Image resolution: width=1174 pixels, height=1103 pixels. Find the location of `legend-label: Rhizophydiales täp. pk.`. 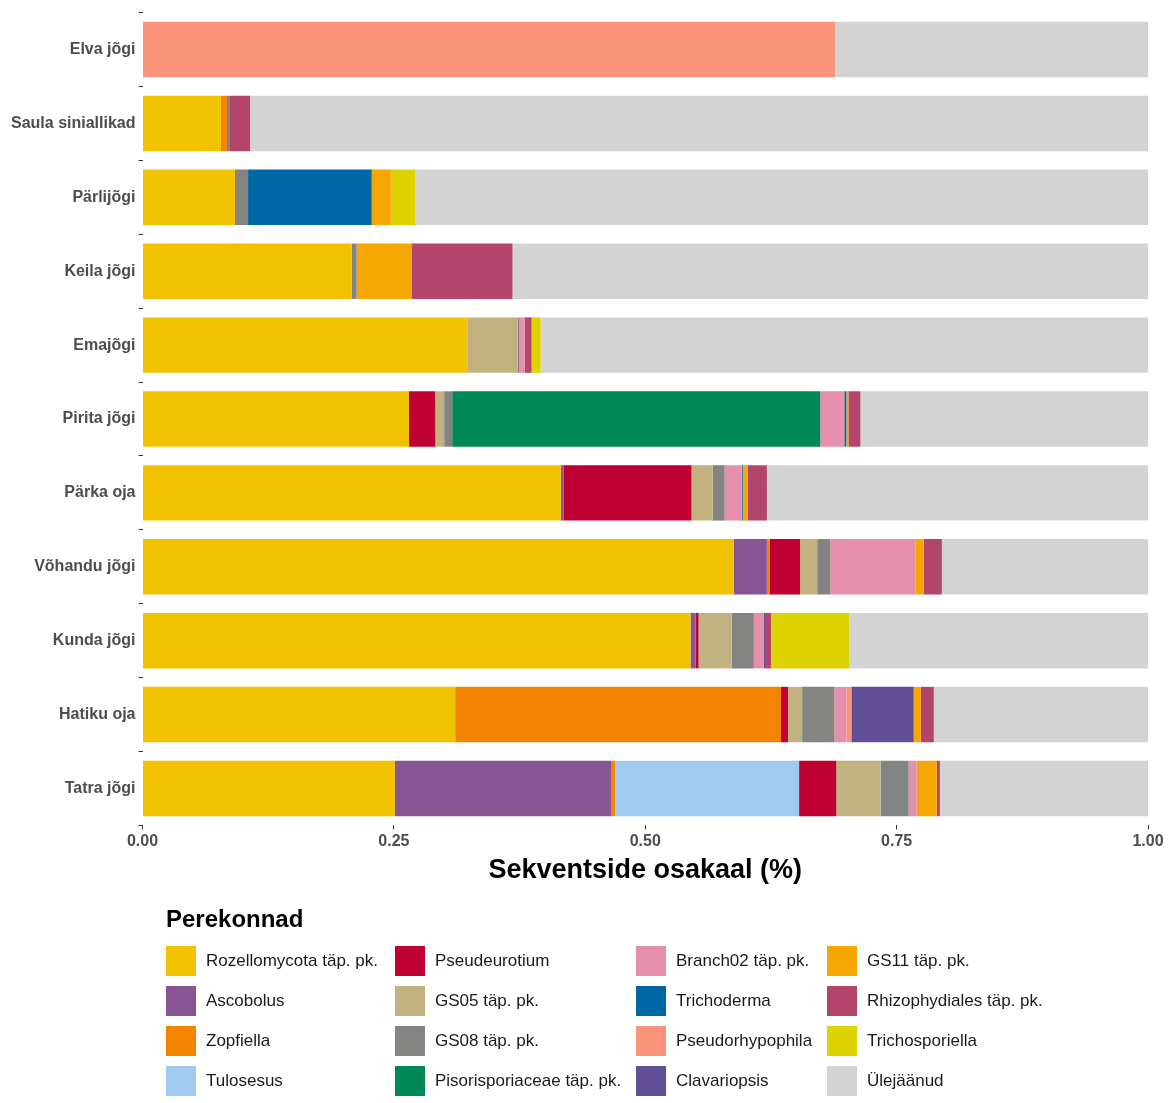

legend-label: Rhizophydiales täp. pk. is located at coordinates (955, 1001).